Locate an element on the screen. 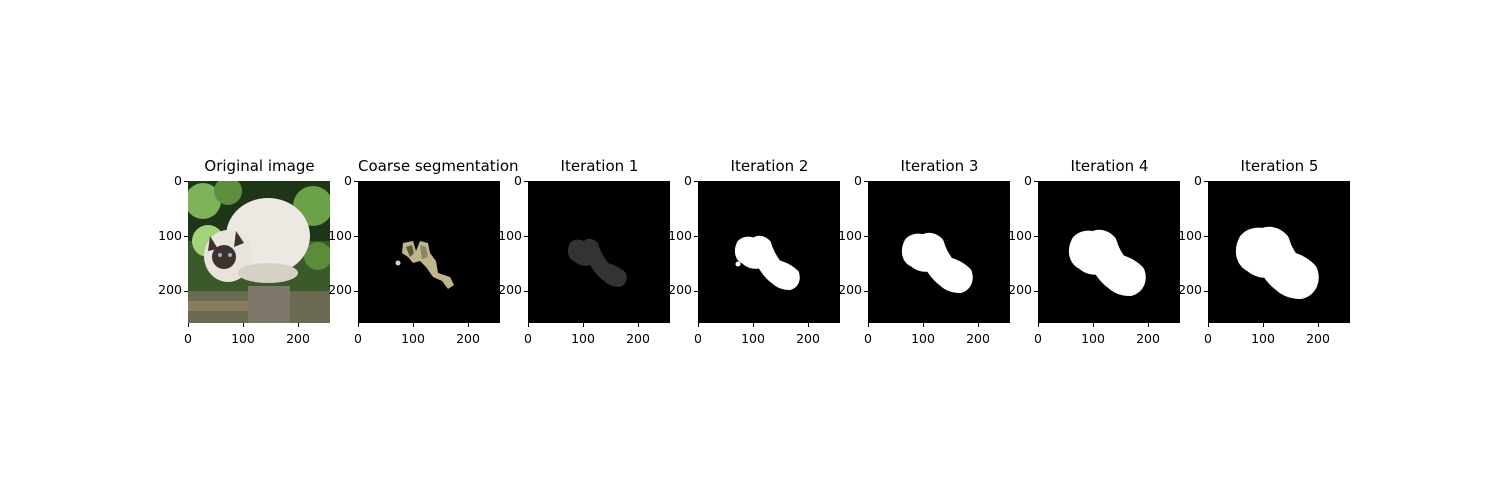 The image size is (1500, 498). panel-title: Iteration 3 is located at coordinates (939, 166).